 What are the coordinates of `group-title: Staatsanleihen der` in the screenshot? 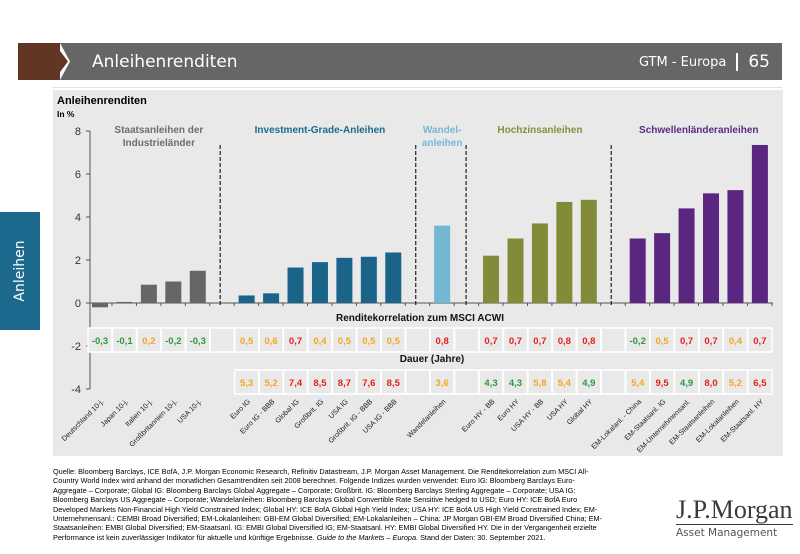 It's located at (158, 130).